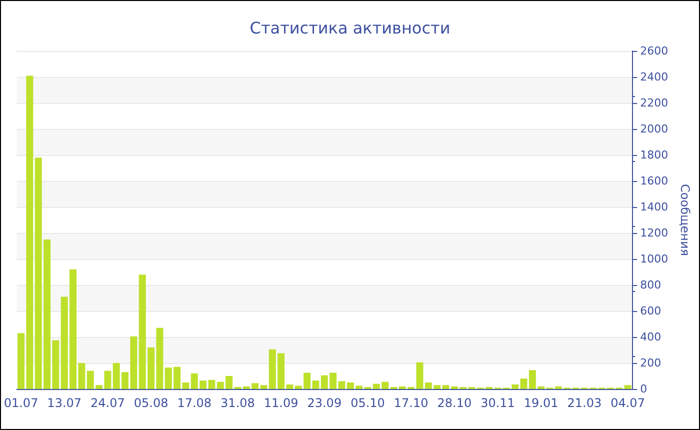  What do you see at coordinates (654, 207) in the screenshot?
I see `y-tick-label: 1400` at bounding box center [654, 207].